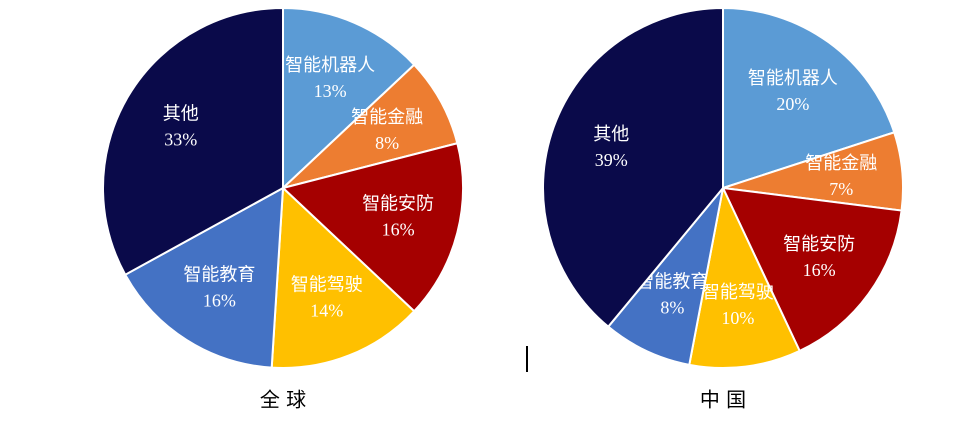  I want to click on chart-title: 中 国, so click(723, 400).